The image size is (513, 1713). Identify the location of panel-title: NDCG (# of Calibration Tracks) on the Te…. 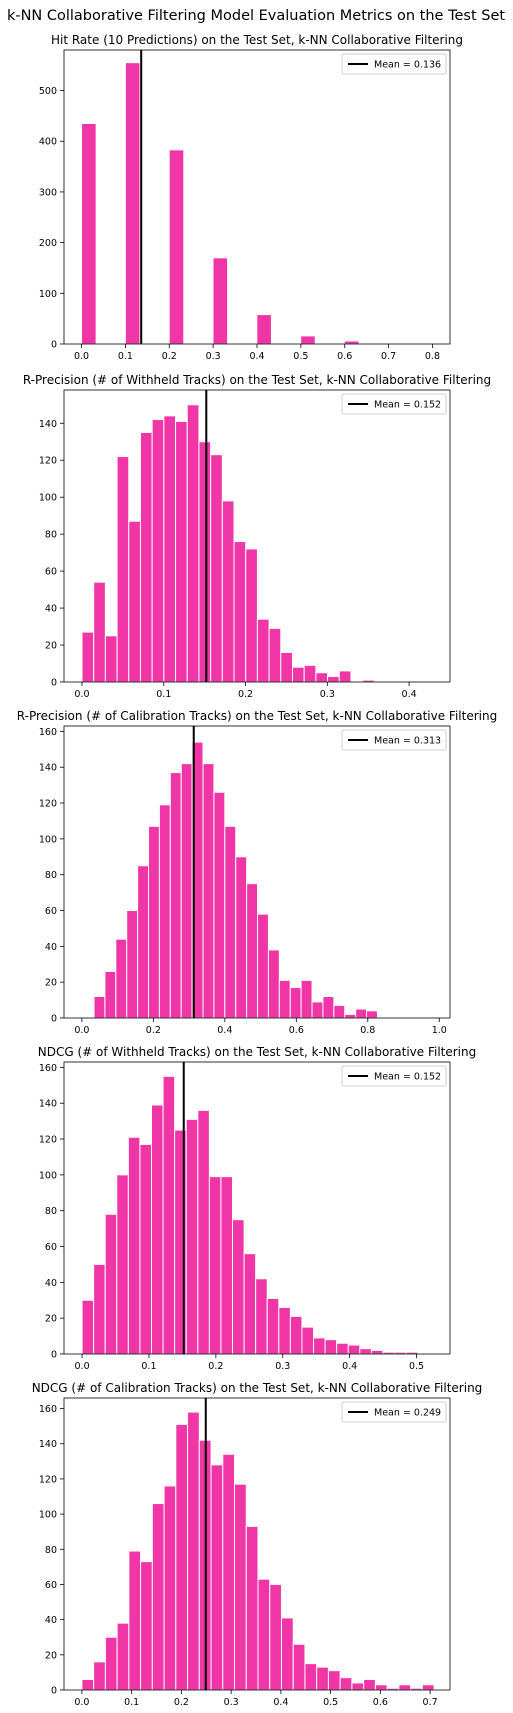
(257, 1388).